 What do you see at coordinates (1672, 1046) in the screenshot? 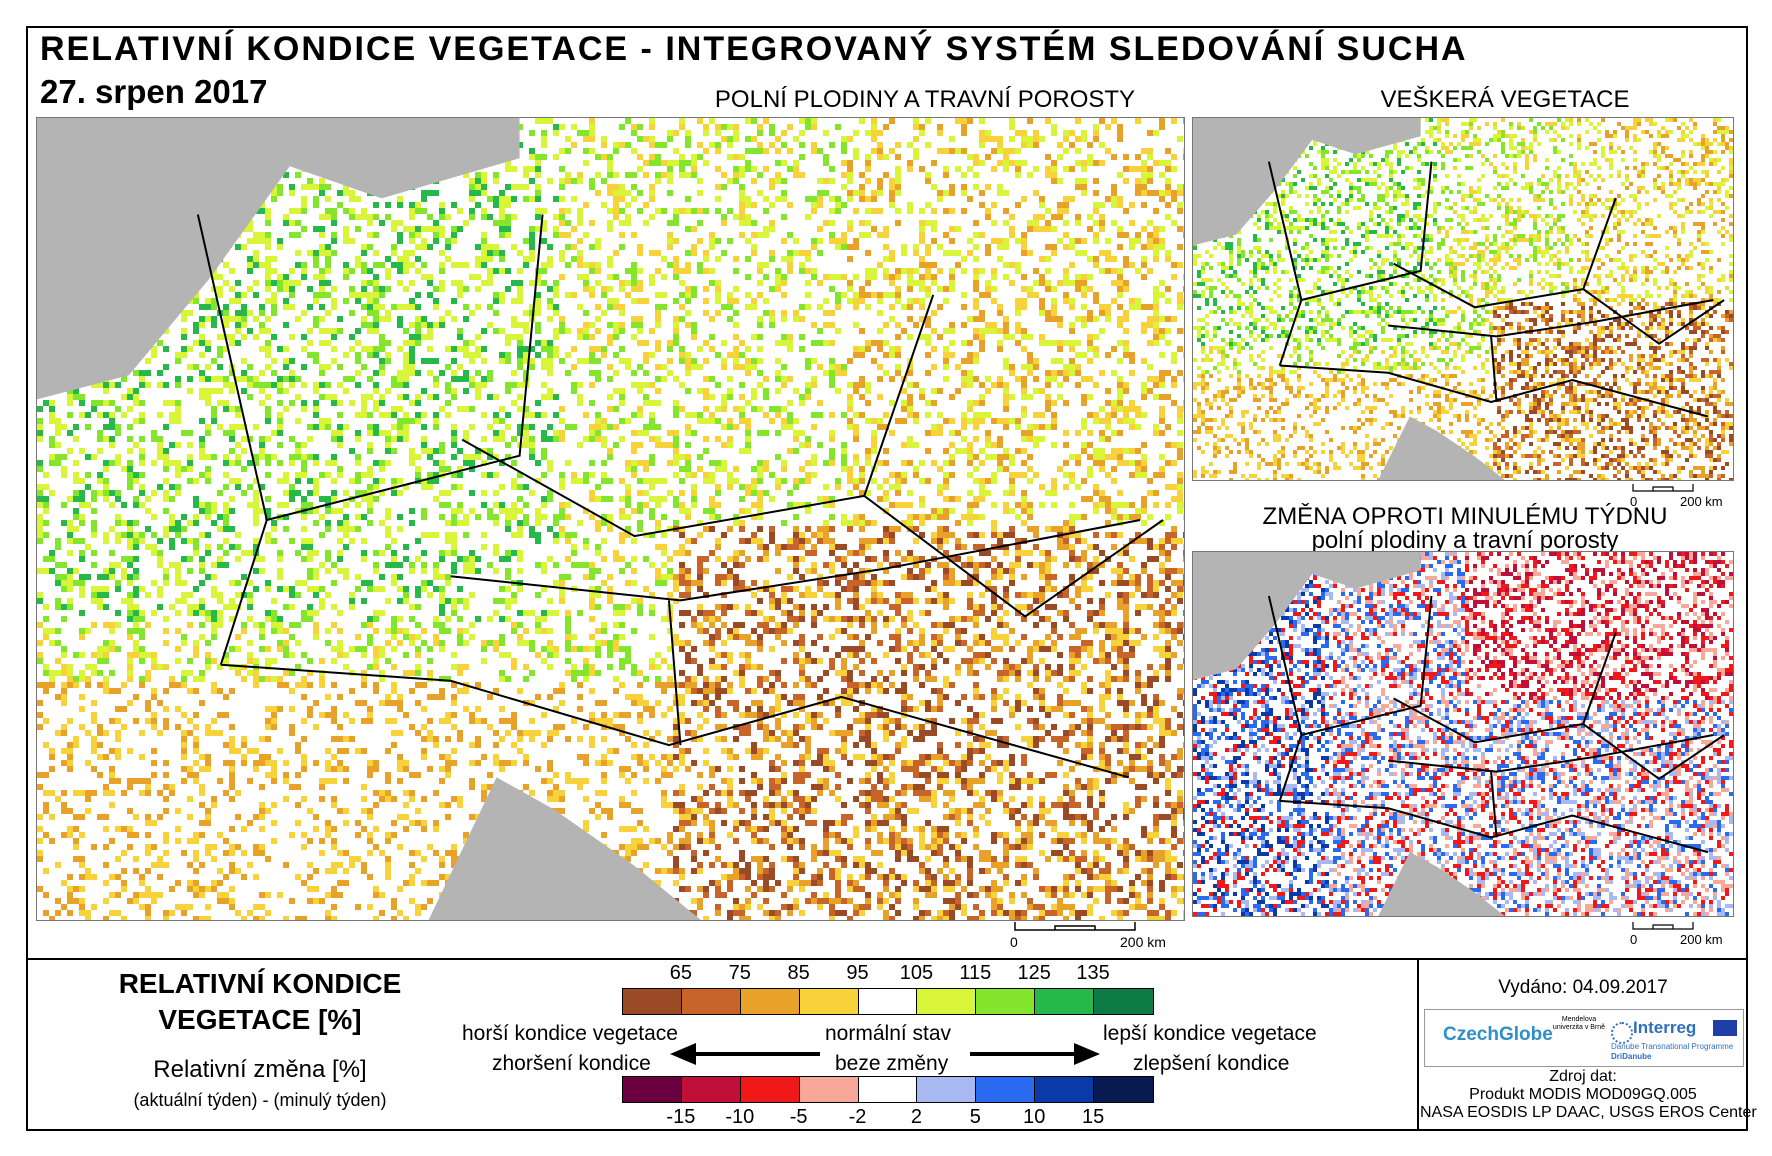
I see `interreg-subtitle: Danube Transnational Programme` at bounding box center [1672, 1046].